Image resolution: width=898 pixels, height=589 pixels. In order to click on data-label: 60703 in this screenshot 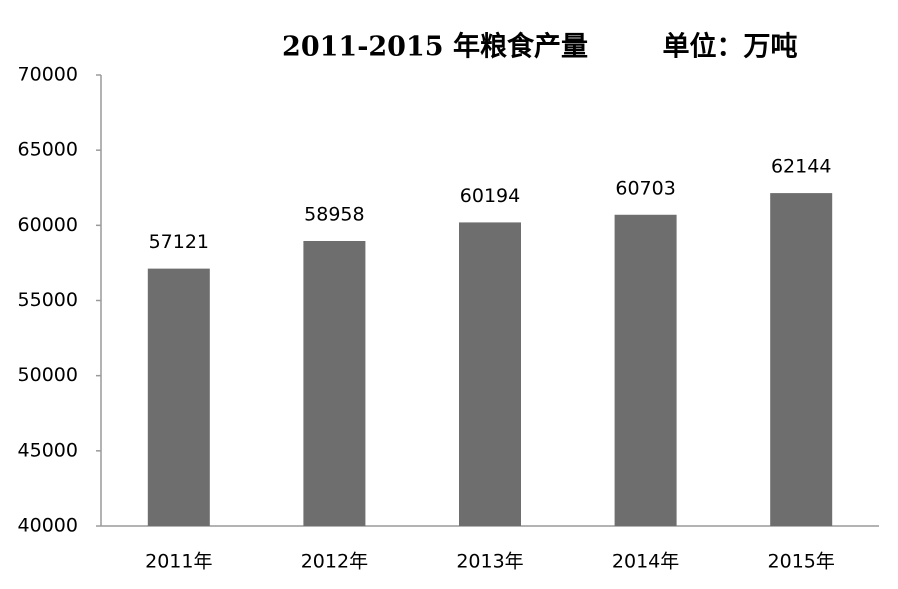, I will do `click(645, 188)`.